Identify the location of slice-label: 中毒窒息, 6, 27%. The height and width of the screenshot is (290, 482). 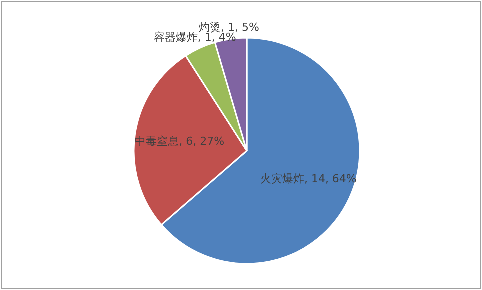
(180, 141).